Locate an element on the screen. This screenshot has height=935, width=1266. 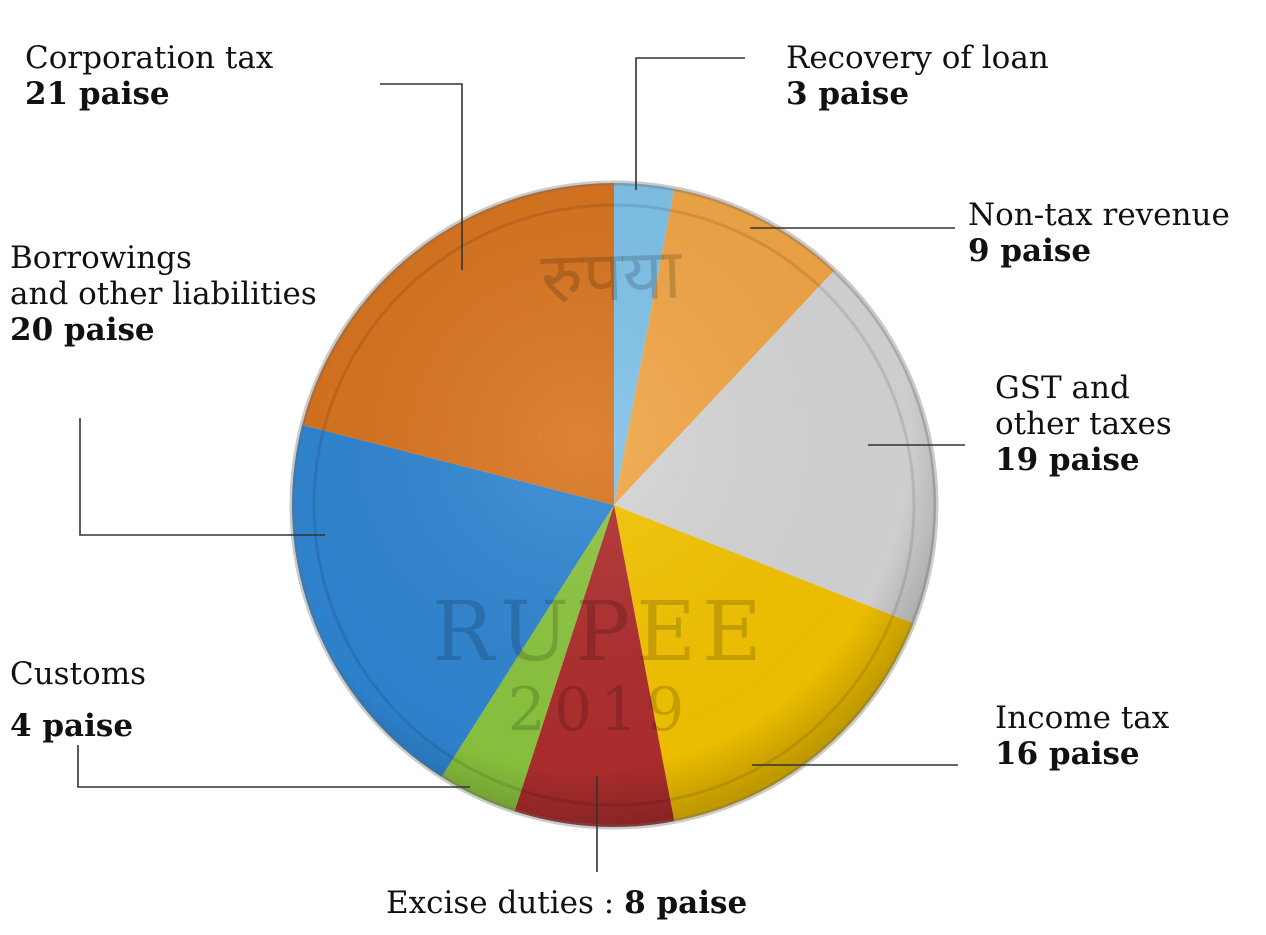
label-borrowings-value: 20 paise is located at coordinates (82, 330).